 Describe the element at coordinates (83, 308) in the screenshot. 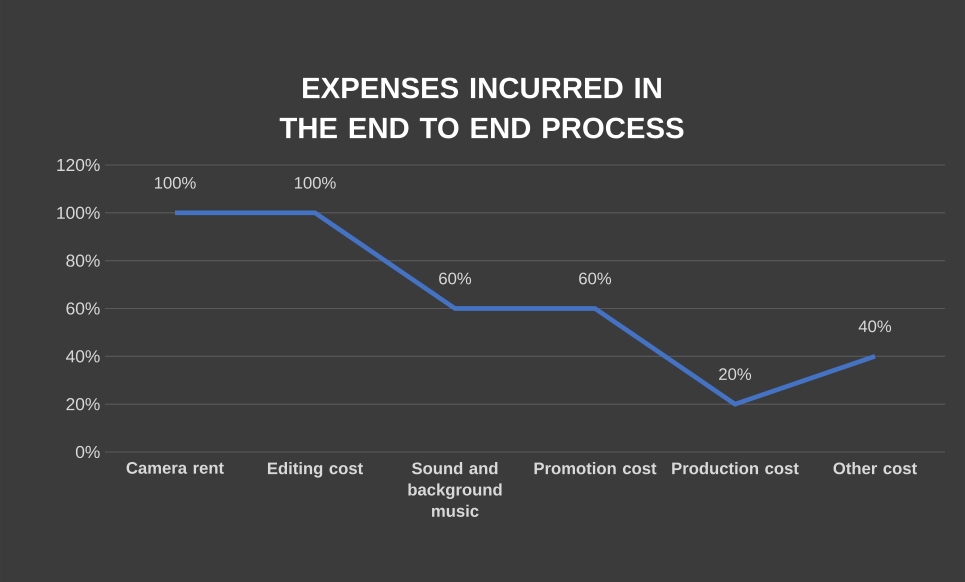

I see `y-tick-label: 60%` at that location.